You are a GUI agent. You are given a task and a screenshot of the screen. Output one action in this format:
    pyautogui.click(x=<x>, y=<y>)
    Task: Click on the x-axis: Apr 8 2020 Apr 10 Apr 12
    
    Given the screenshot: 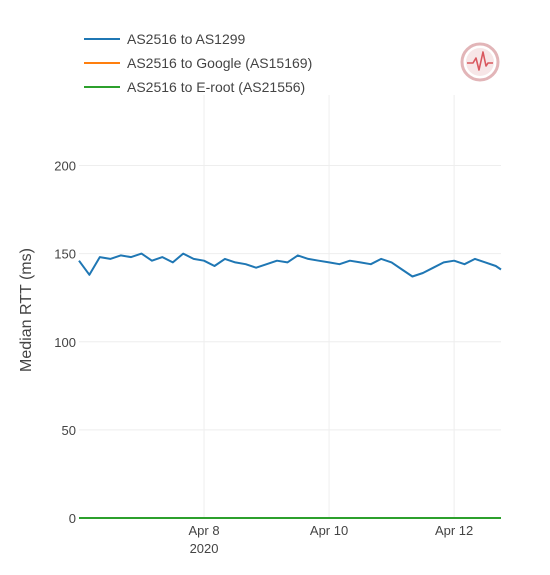 What is the action you would take?
    pyautogui.click(x=330, y=539)
    